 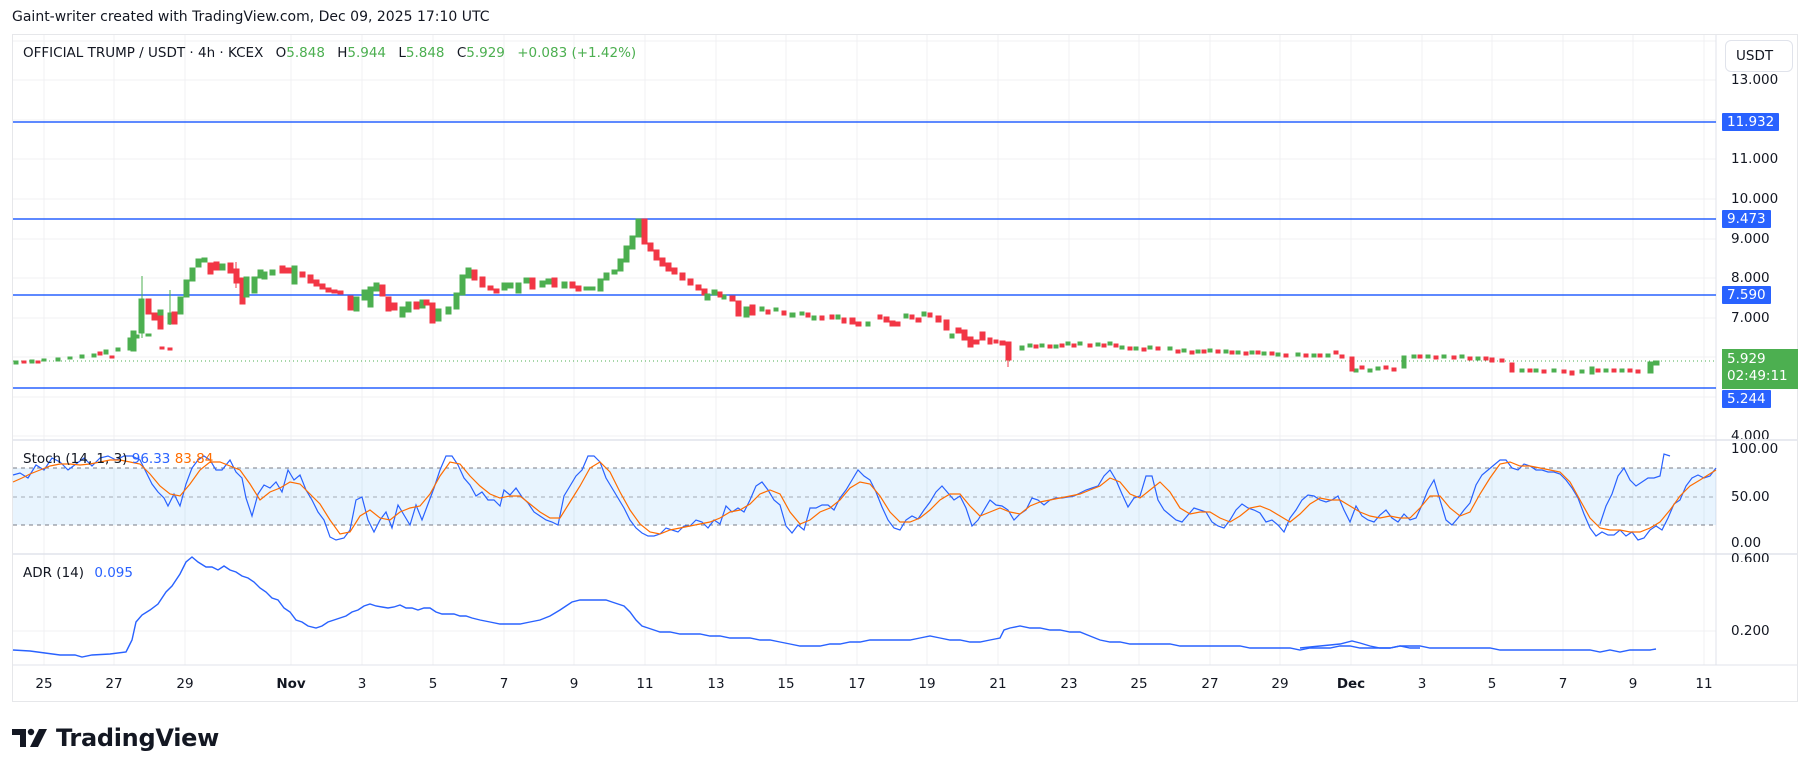 I want to click on time-tick: 15, so click(x=786, y=684).